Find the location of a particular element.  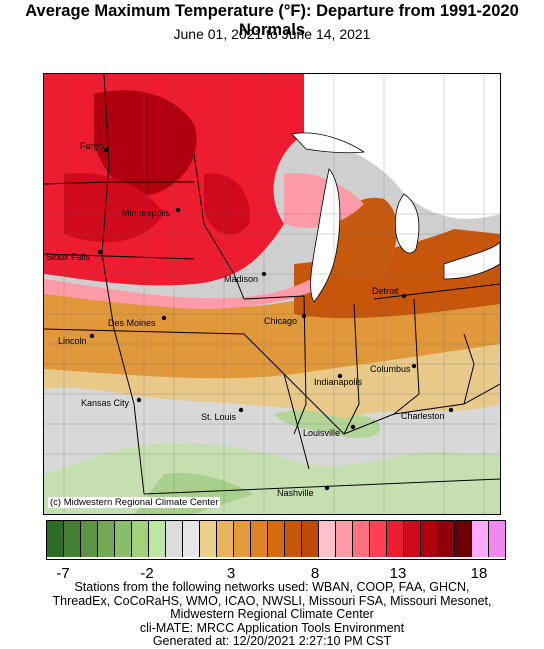

legend-tick-label: 8 is located at coordinates (315, 573).